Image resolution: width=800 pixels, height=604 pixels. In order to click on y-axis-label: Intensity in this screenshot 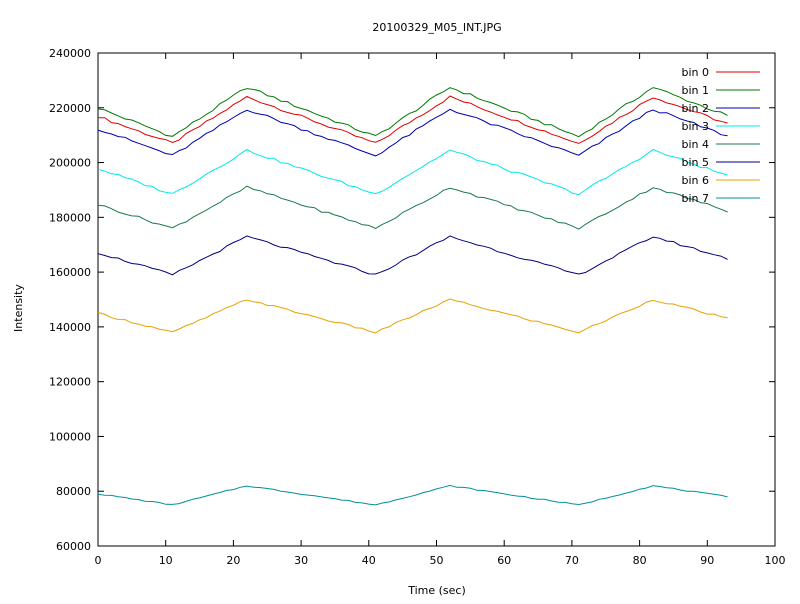, I will do `click(18, 308)`.